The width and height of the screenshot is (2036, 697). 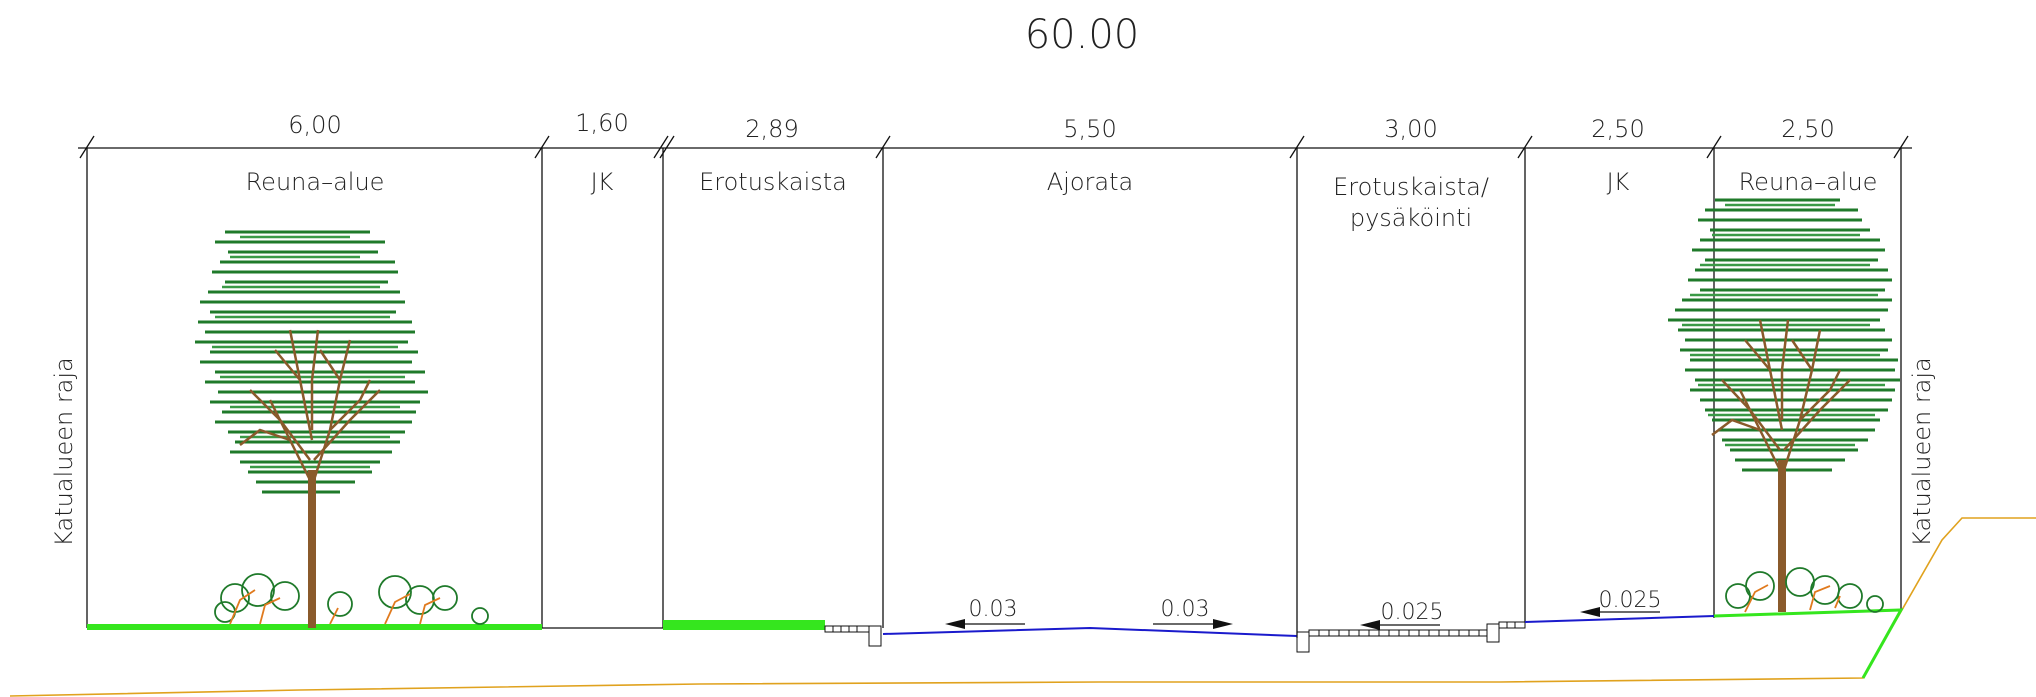 I want to click on slope-label-ajorata-right: 0.03, so click(x=1185, y=609).